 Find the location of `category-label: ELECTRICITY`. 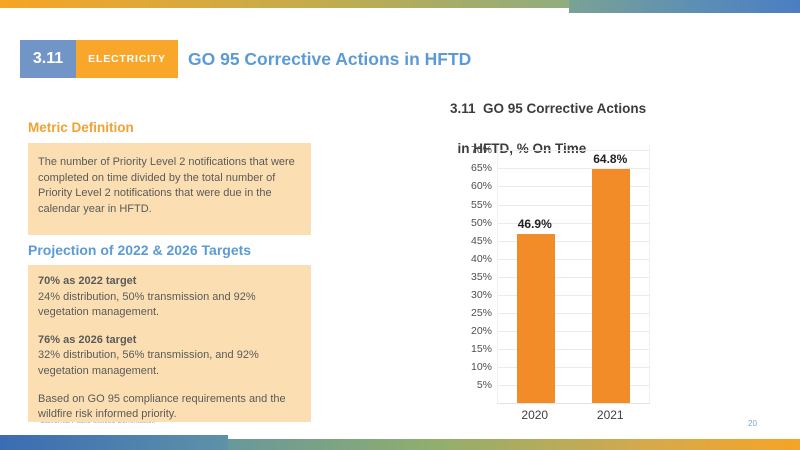

category-label: ELECTRICITY is located at coordinates (127, 59).